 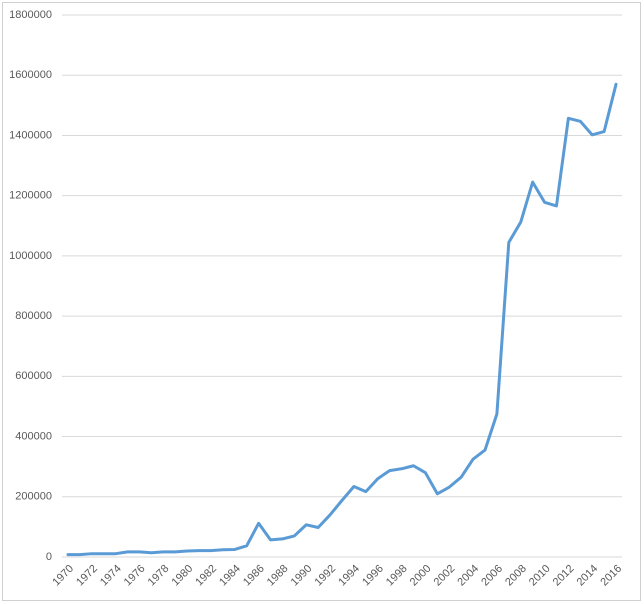 What do you see at coordinates (30, 256) in the screenshot?
I see `y-tick-label: 1000000` at bounding box center [30, 256].